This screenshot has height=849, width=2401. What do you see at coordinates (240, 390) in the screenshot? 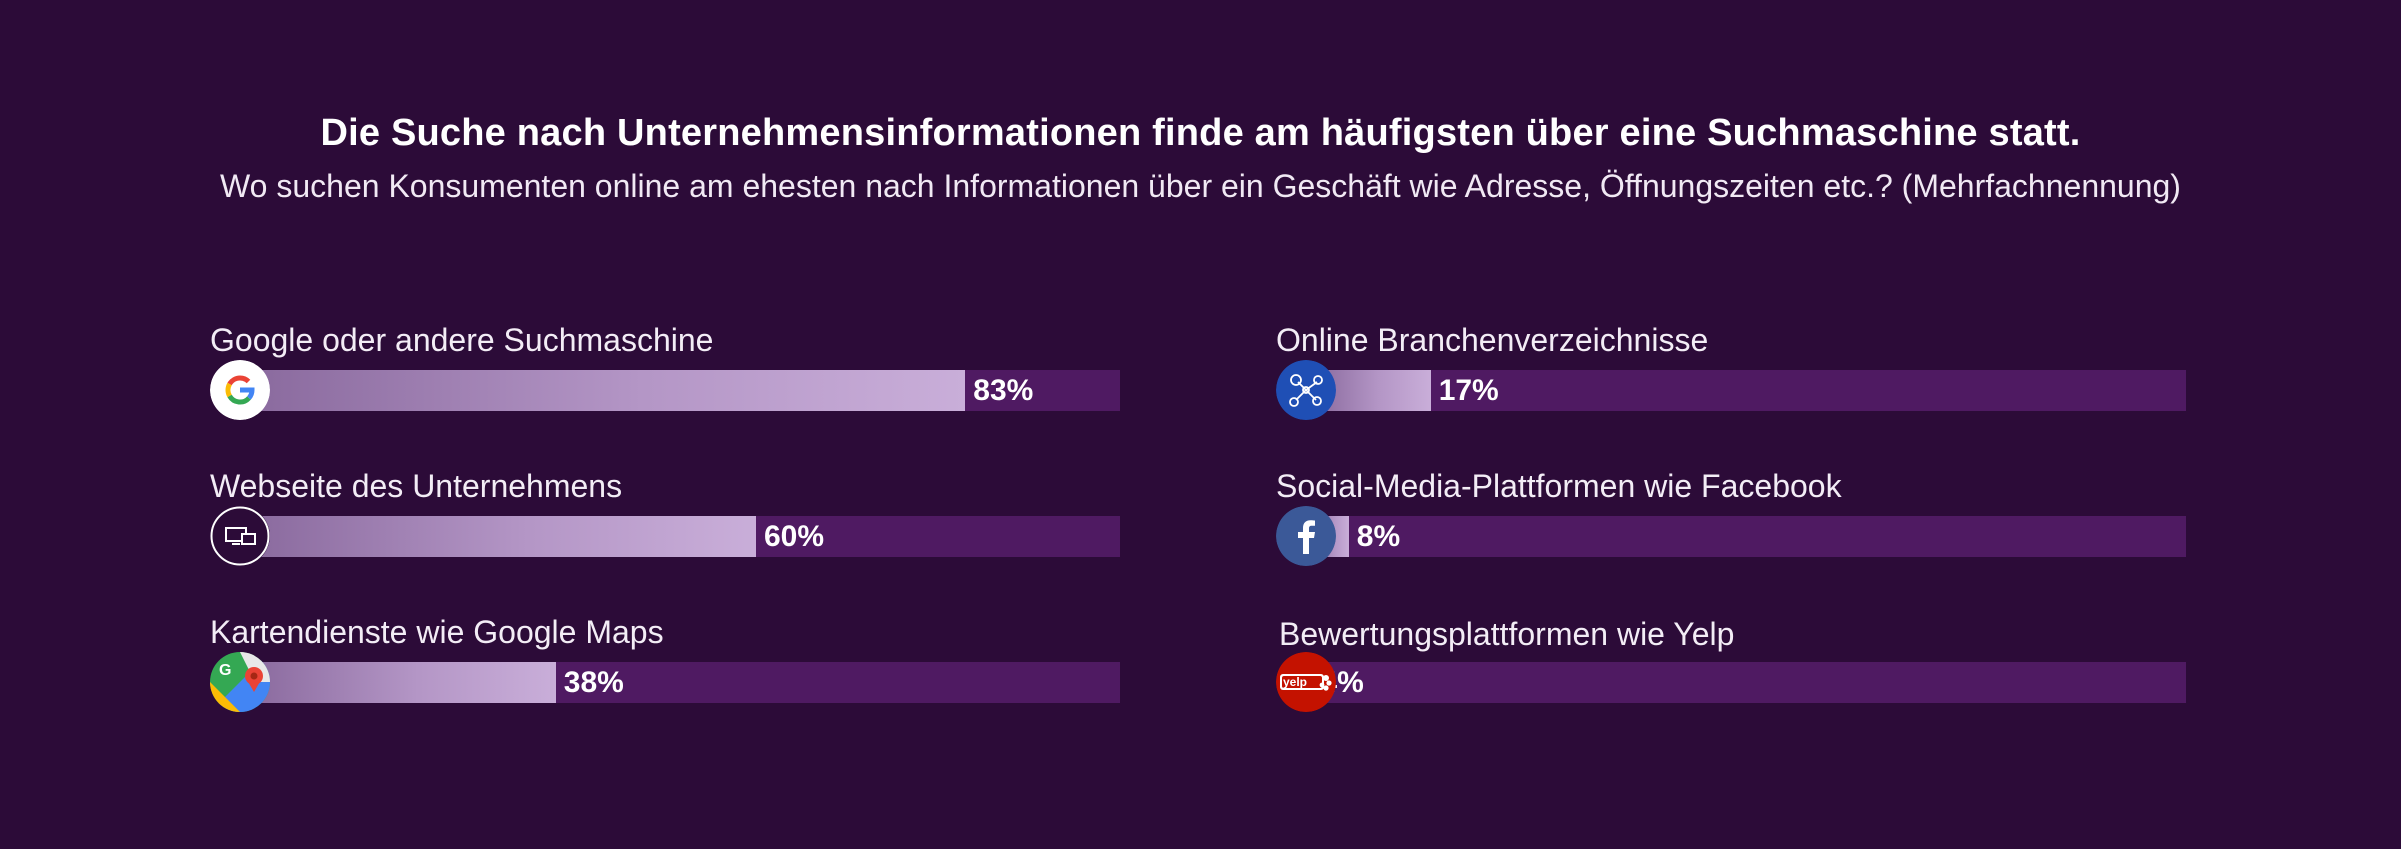
I see `google-icon` at bounding box center [240, 390].